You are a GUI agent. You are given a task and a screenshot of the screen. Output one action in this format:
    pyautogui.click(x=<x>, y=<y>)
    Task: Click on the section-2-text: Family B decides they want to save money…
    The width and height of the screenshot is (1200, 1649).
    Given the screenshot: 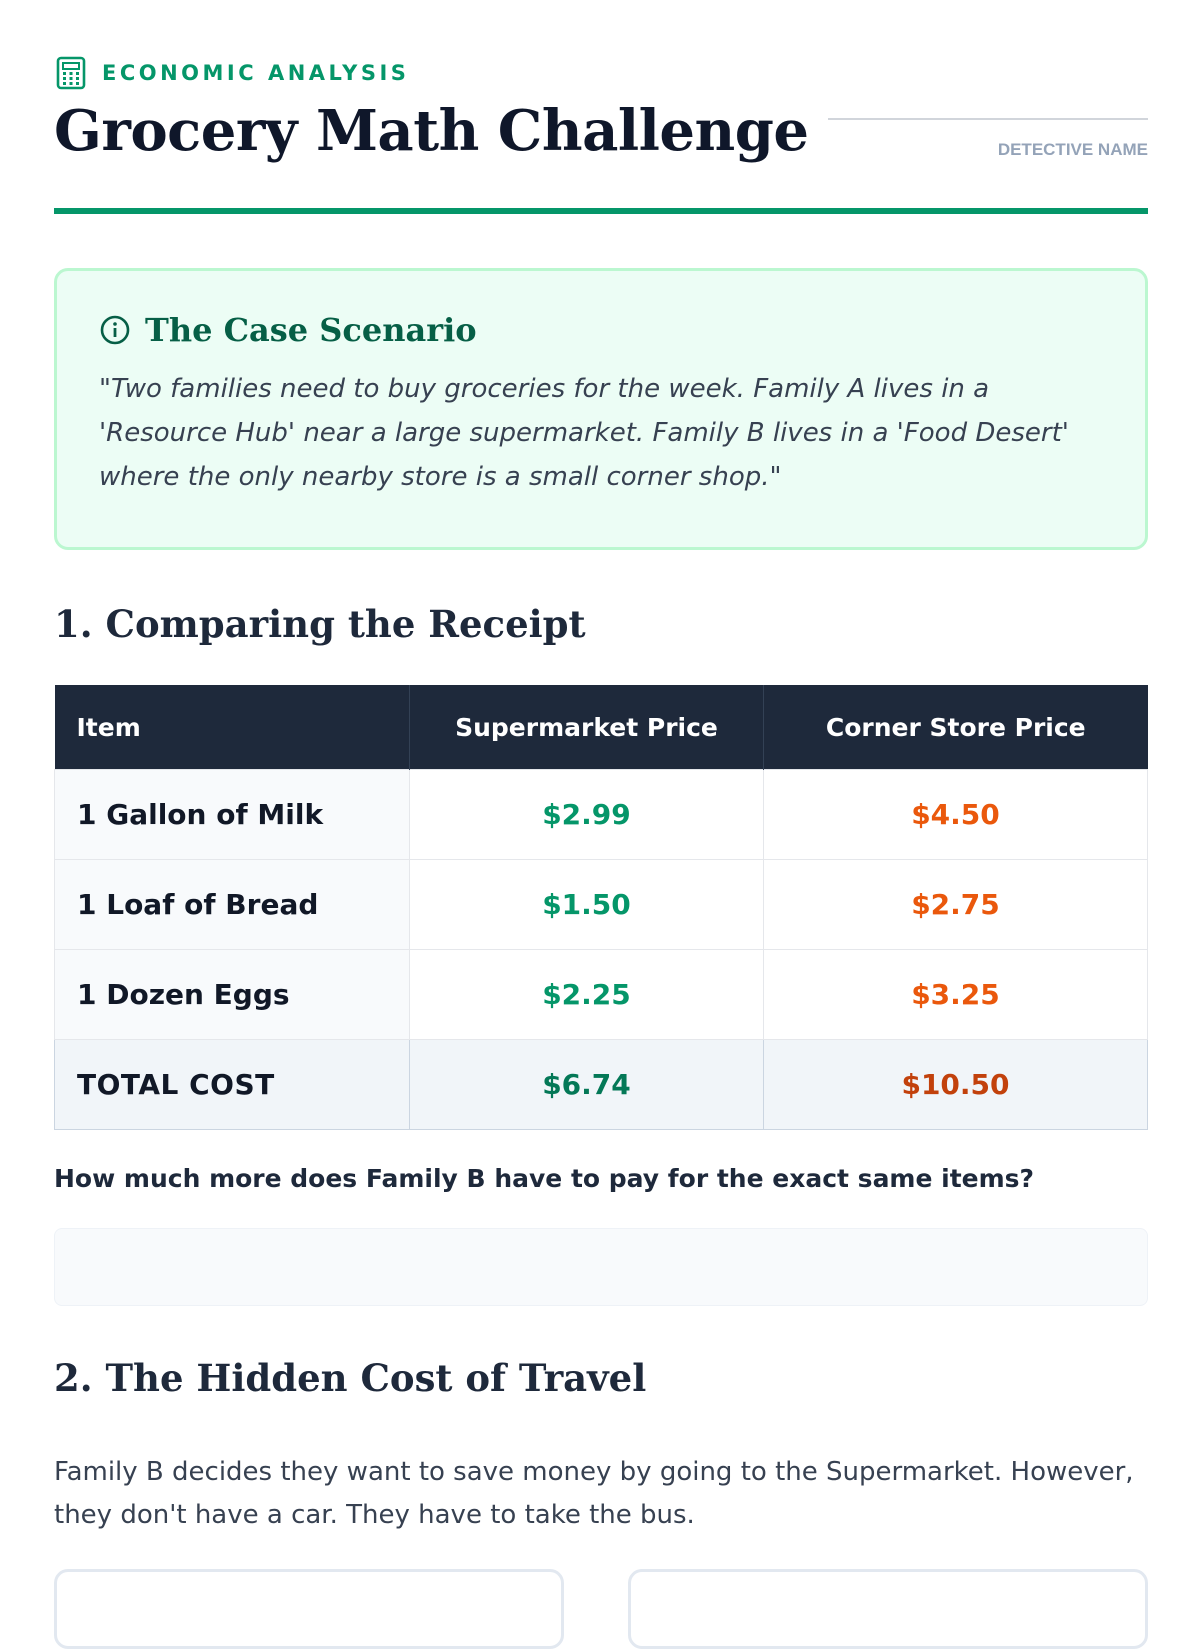 What is the action you would take?
    pyautogui.click(x=594, y=1493)
    